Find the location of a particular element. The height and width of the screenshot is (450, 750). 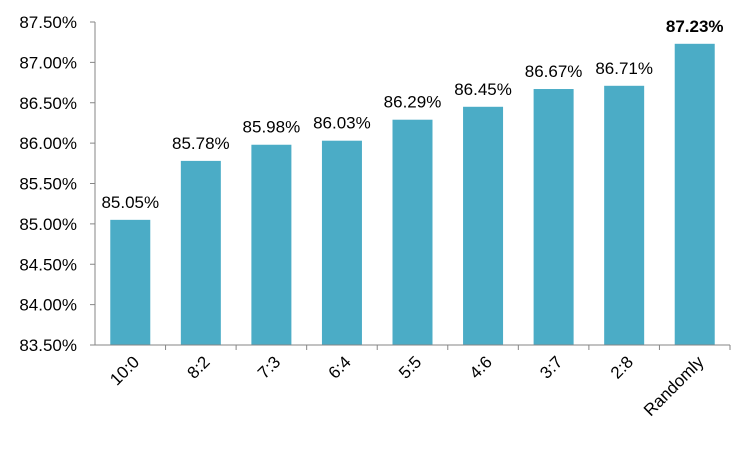

x-axis: 10:0 8:2 7:3 6:4 5:5 4:6 3:7 2:8 Randomly is located at coordinates (413, 382).